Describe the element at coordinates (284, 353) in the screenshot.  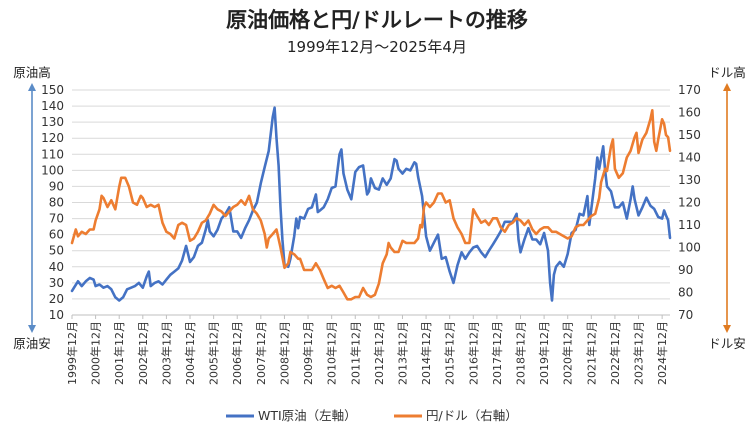
I see `x-tick-label: 2008年12月` at that location.